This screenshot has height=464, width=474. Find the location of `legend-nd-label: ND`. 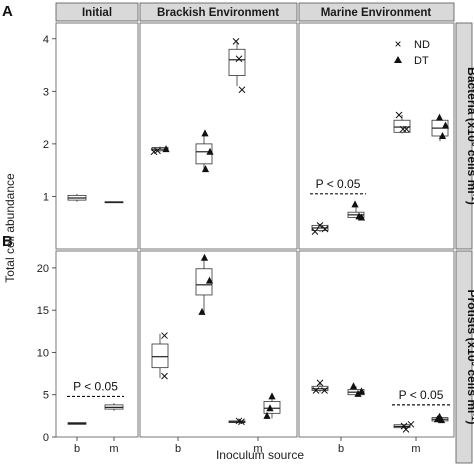

legend-nd-label: ND is located at coordinates (422, 45).